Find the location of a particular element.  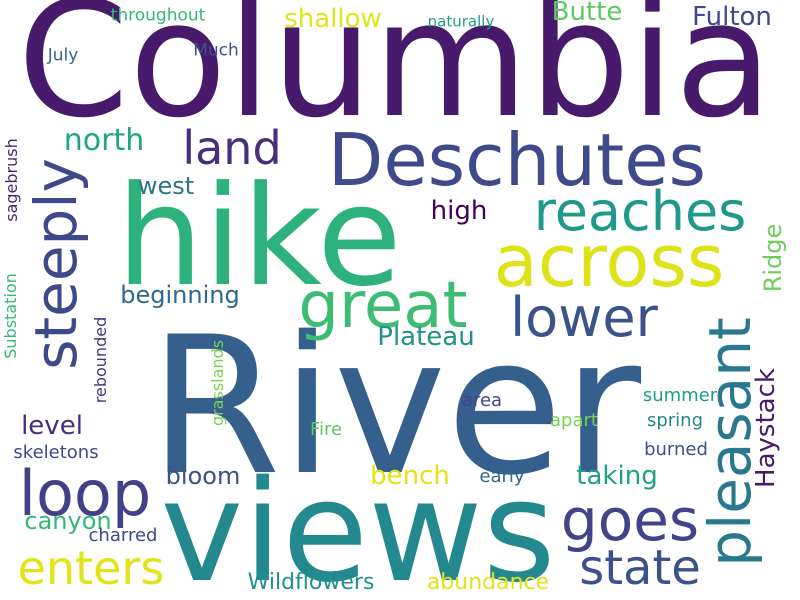

word-summer: summer is located at coordinates (680, 395).